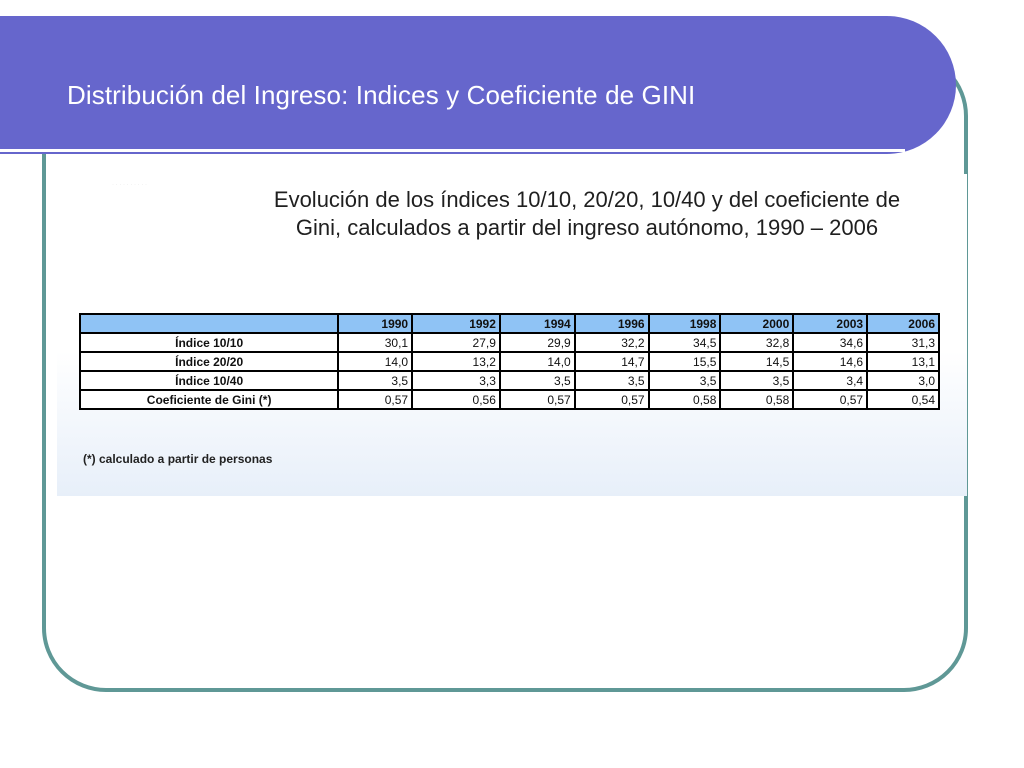 The width and height of the screenshot is (1024, 768). Describe the element at coordinates (830, 380) in the screenshot. I see `table-cell: 3,4` at that location.